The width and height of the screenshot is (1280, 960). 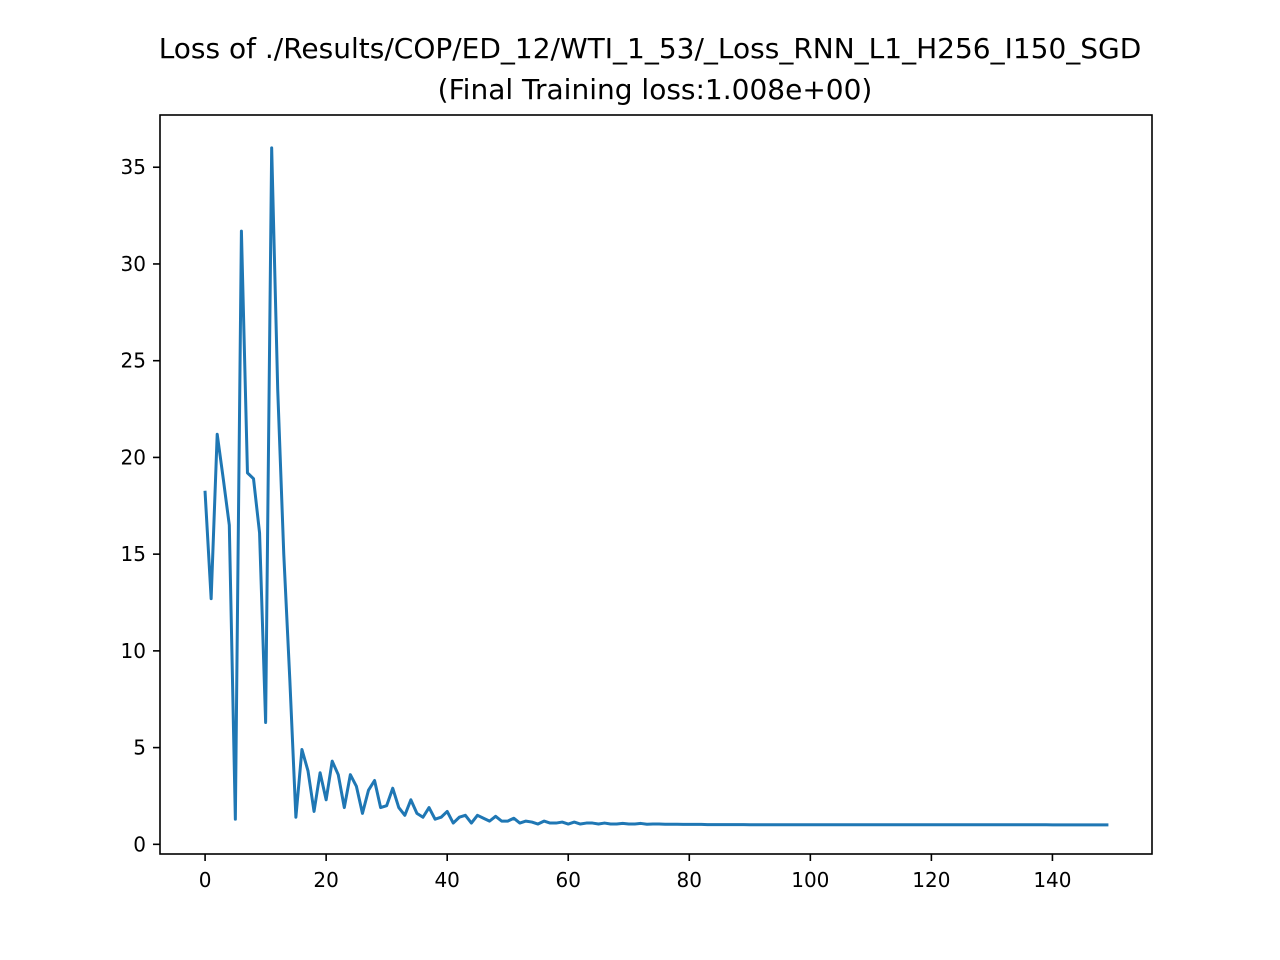 I want to click on x-tick-label: 60, so click(x=568, y=880).